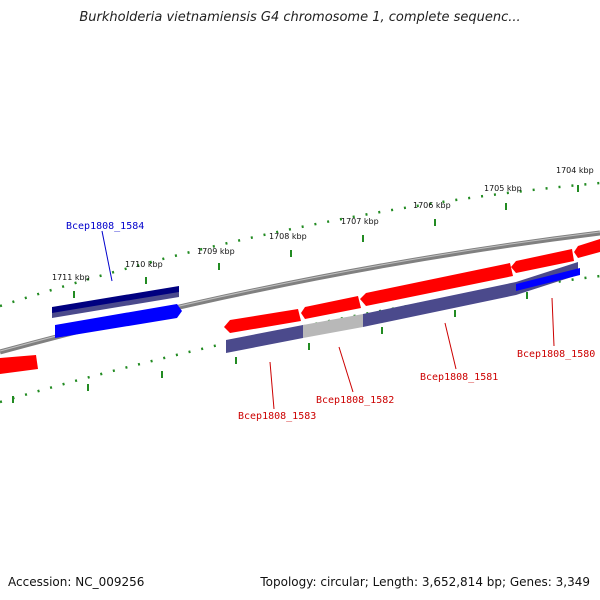  Describe the element at coordinates (216, 251) in the screenshot. I see `scale-label-1709: 1709 kbp` at that location.